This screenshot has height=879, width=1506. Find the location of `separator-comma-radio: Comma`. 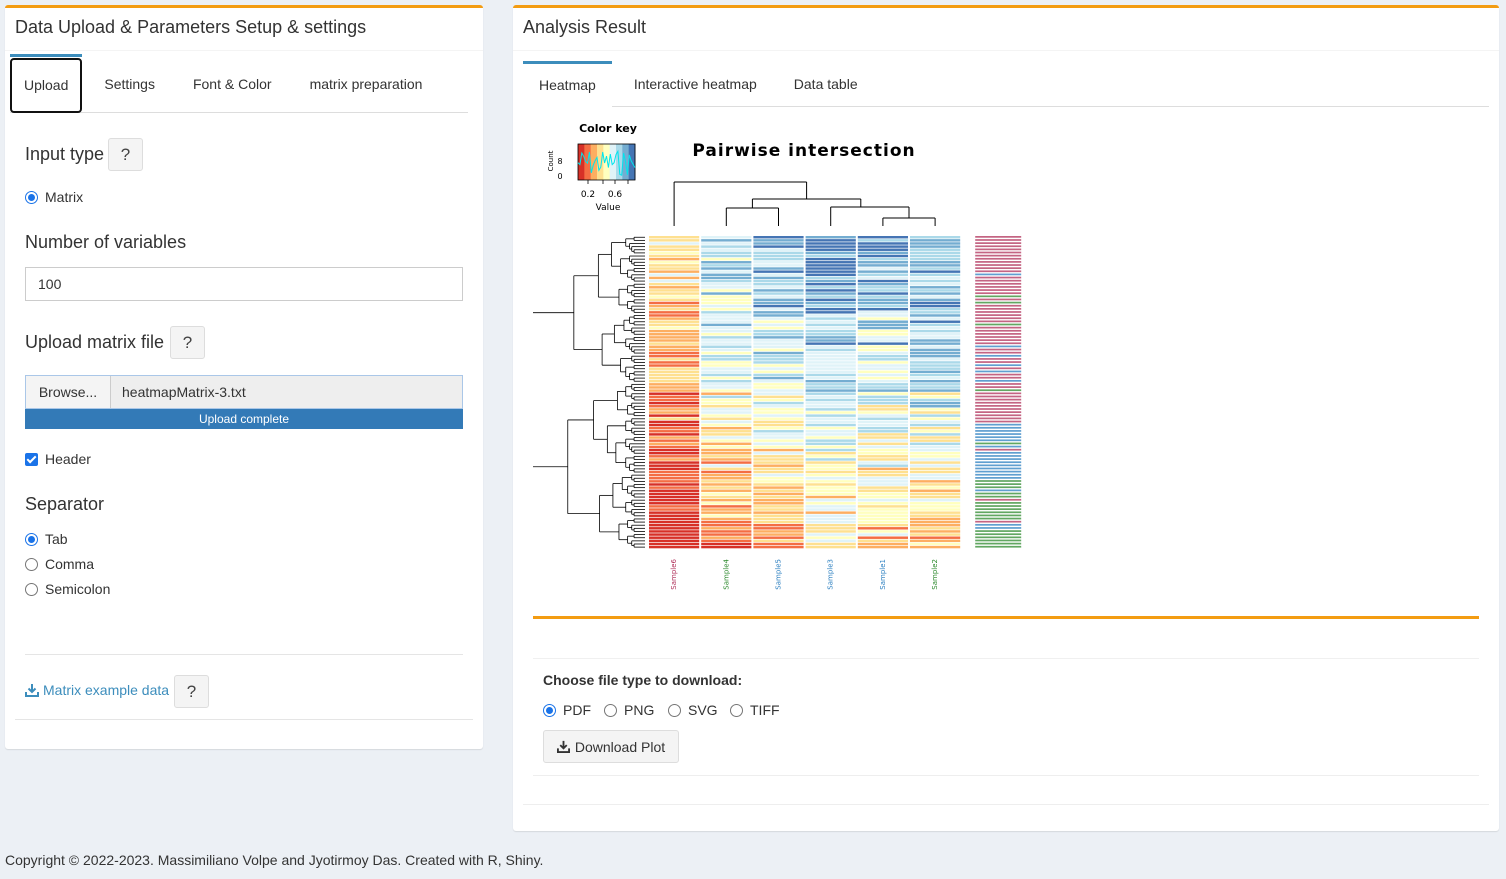

separator-comma-radio: Comma is located at coordinates (59, 564).